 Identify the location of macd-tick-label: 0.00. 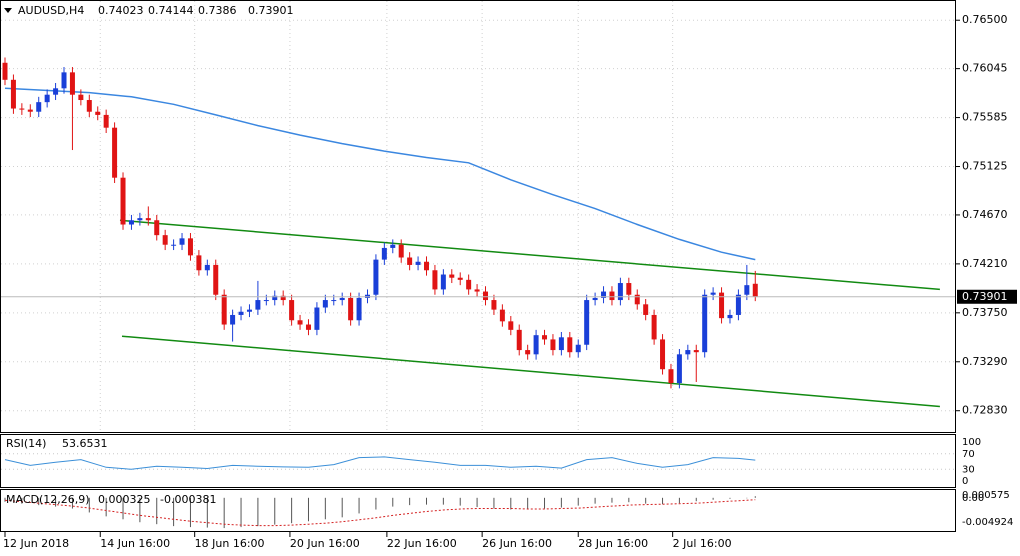
(973, 498).